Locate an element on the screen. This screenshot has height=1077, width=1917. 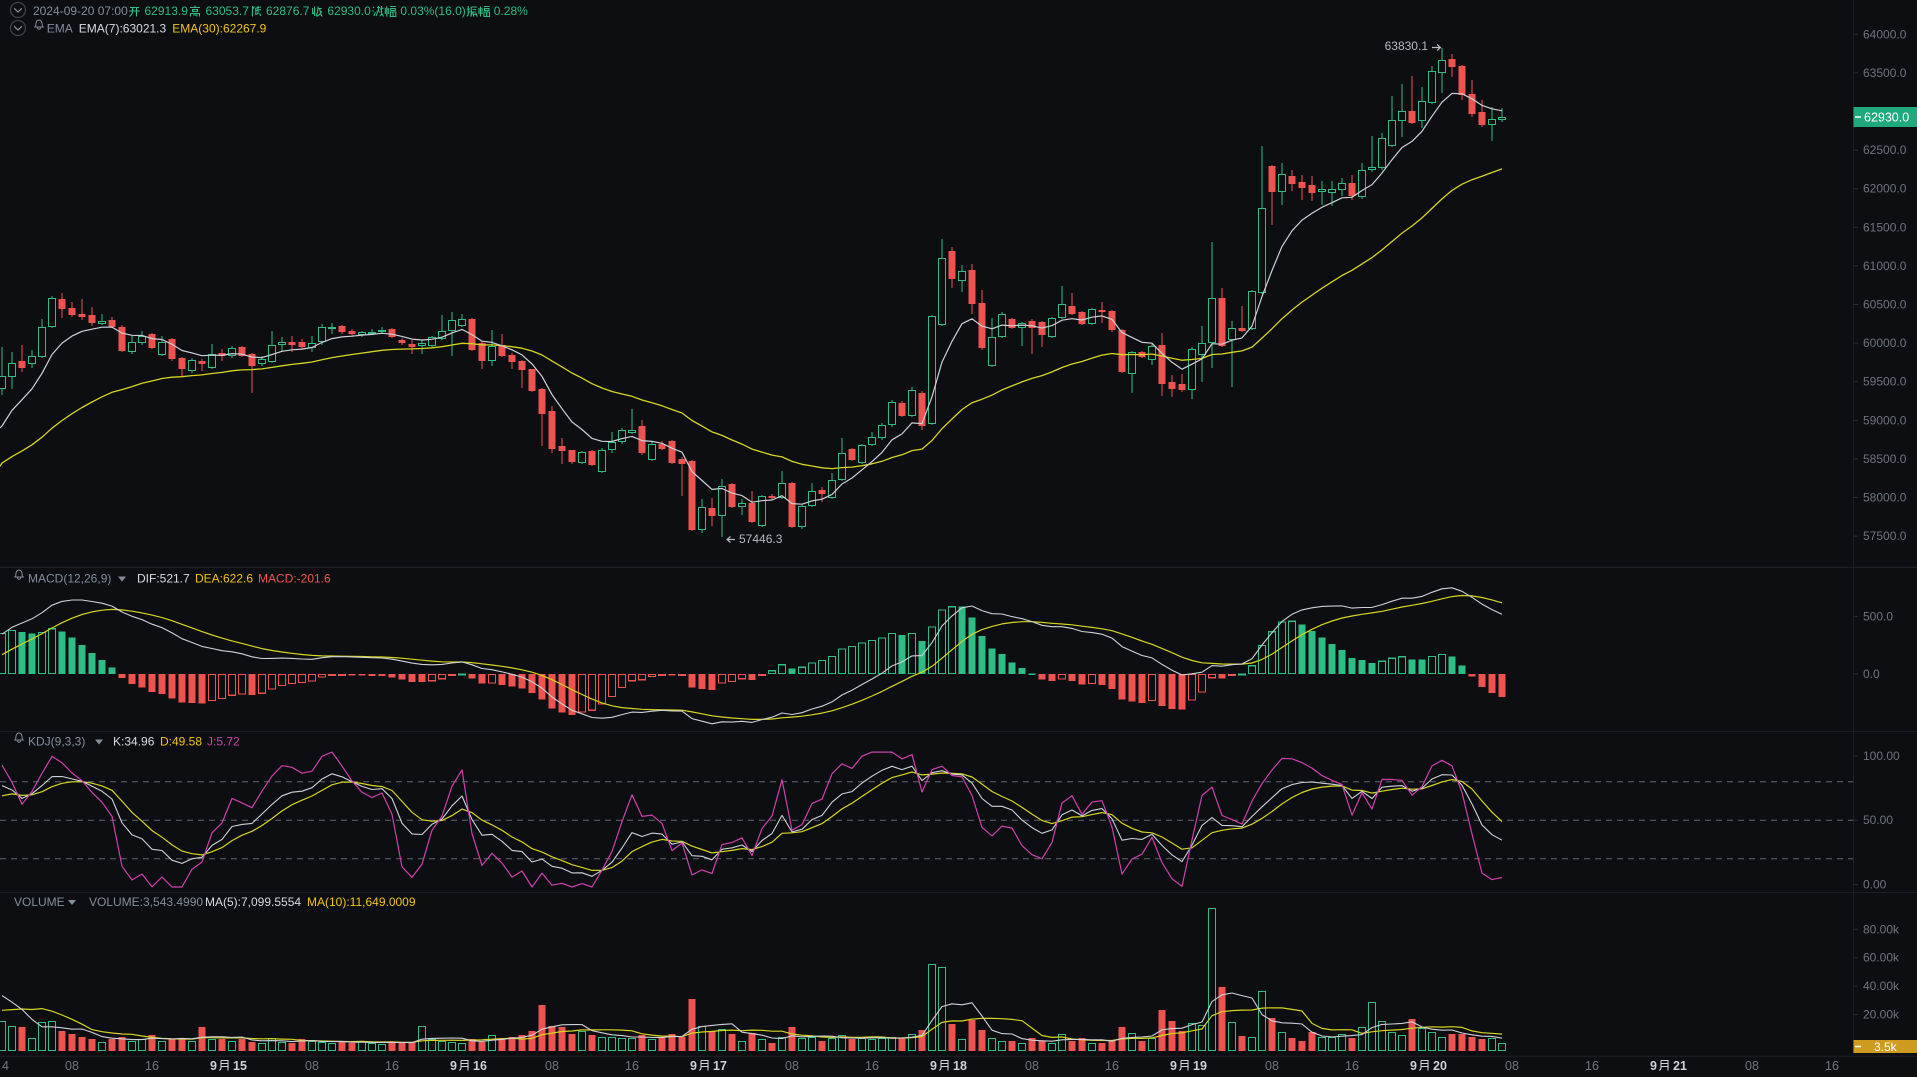
svg-text: 0.28% is located at coordinates (511, 11).